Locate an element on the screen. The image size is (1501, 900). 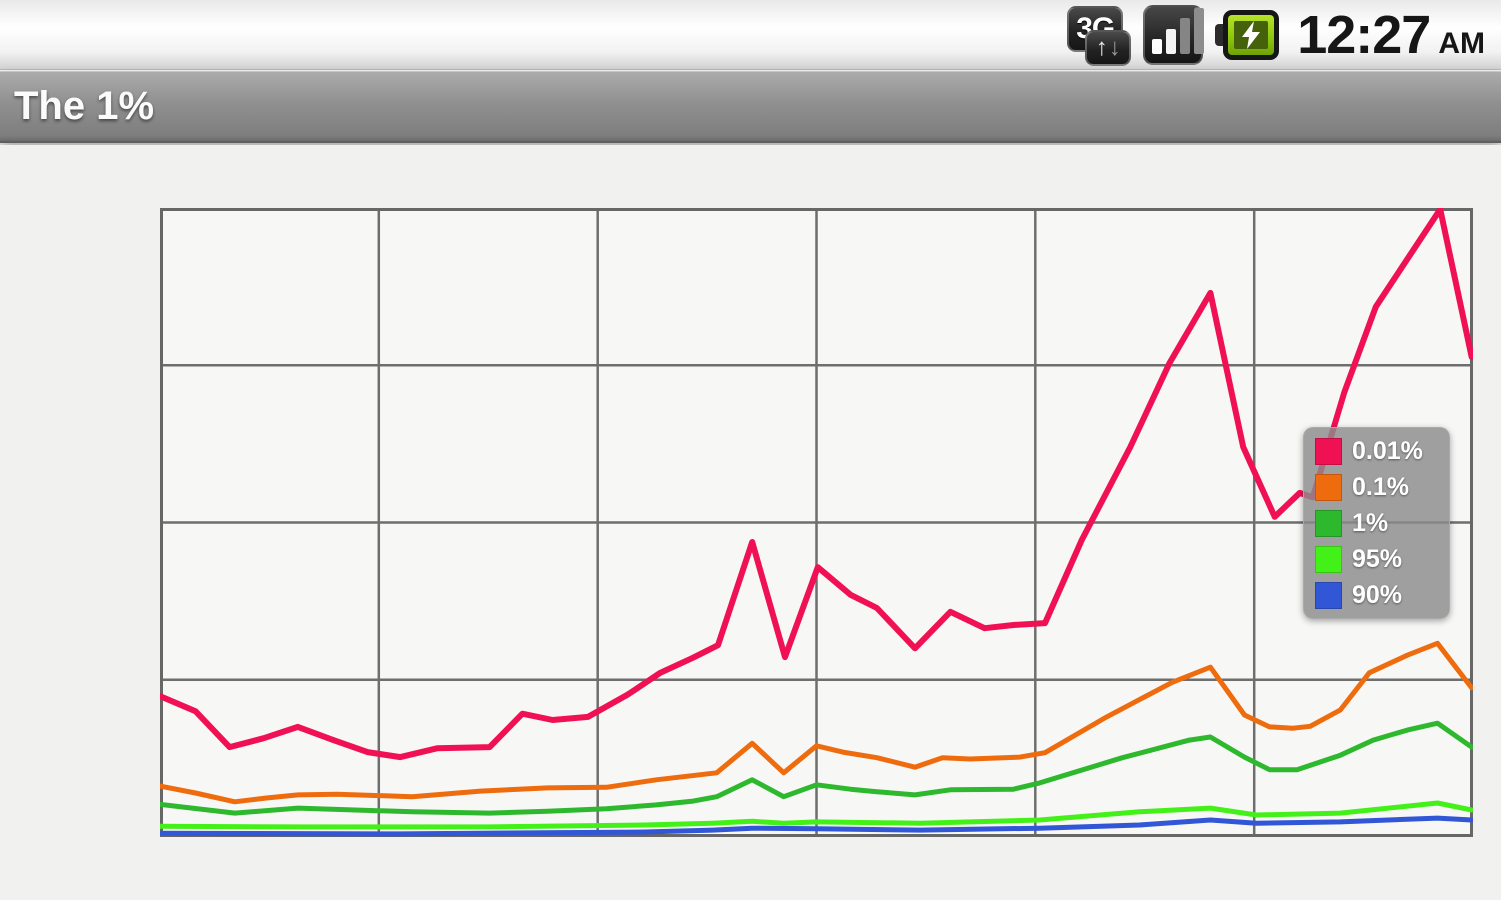
download-arrow-icon: ↓ is located at coordinates (1114, 47).